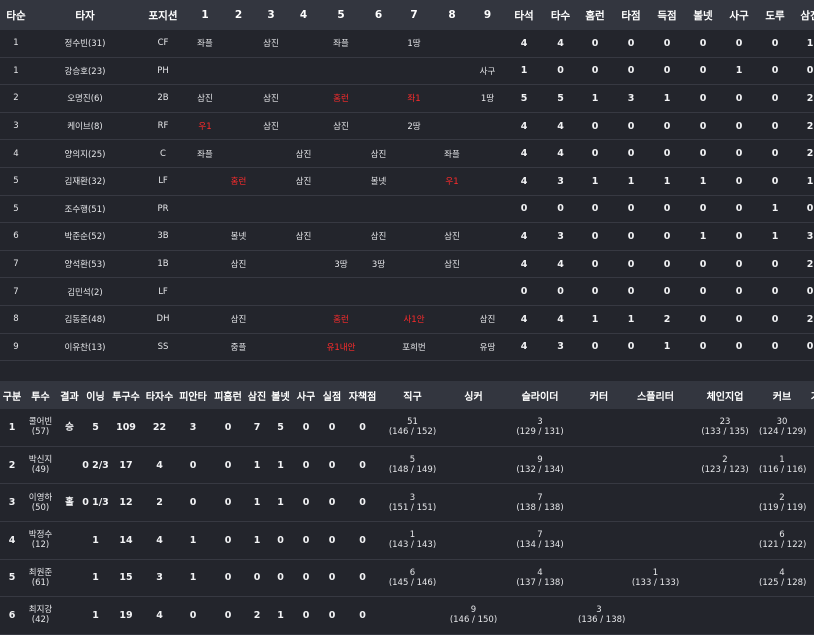 This screenshot has width=814, height=635. I want to click on pitch-count: 51, so click(412, 422).